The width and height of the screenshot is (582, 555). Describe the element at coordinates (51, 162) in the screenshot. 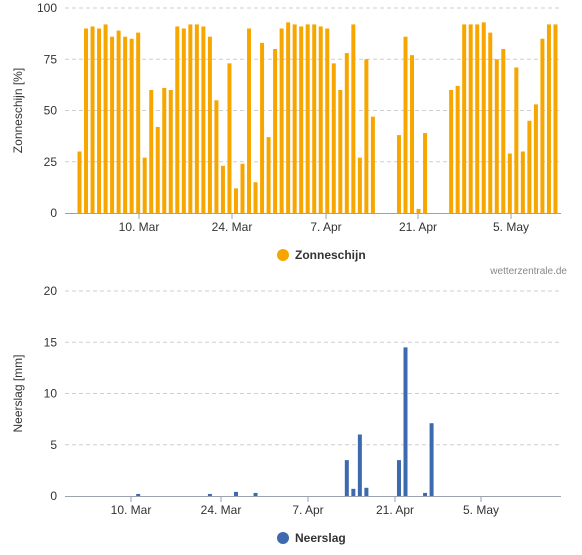

I see `chart1-y-tick-label: 25` at that location.